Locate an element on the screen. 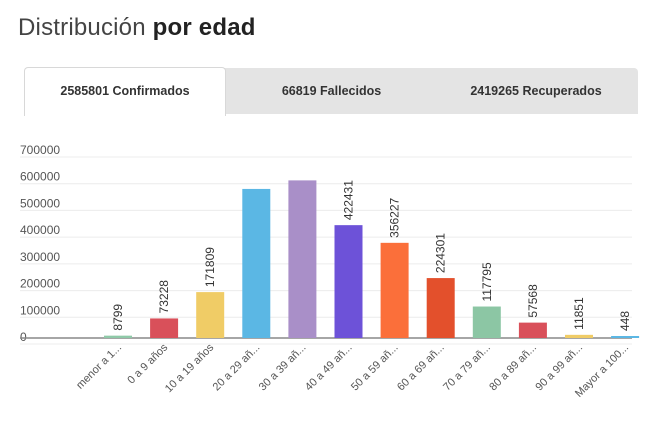  y-tick-label: 500000 is located at coordinates (40, 203).